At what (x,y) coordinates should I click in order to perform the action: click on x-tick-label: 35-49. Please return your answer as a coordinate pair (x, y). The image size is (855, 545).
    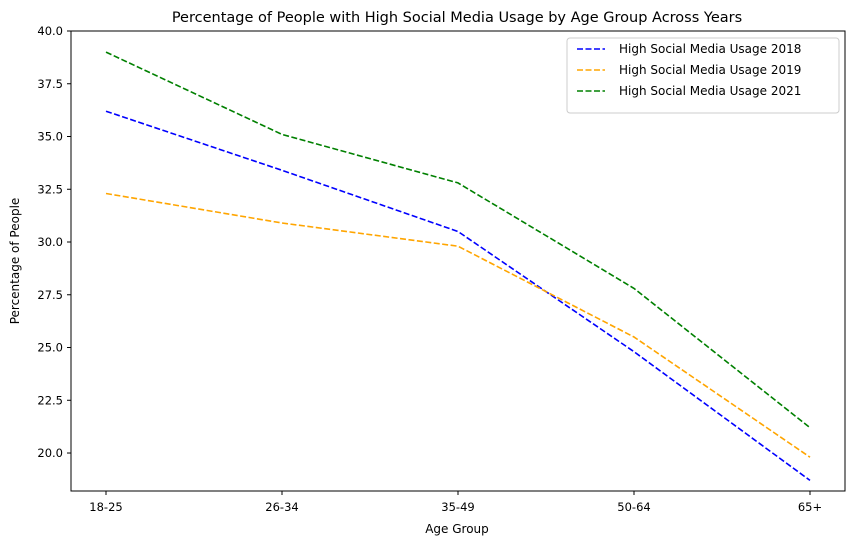
    Looking at the image, I should click on (457, 507).